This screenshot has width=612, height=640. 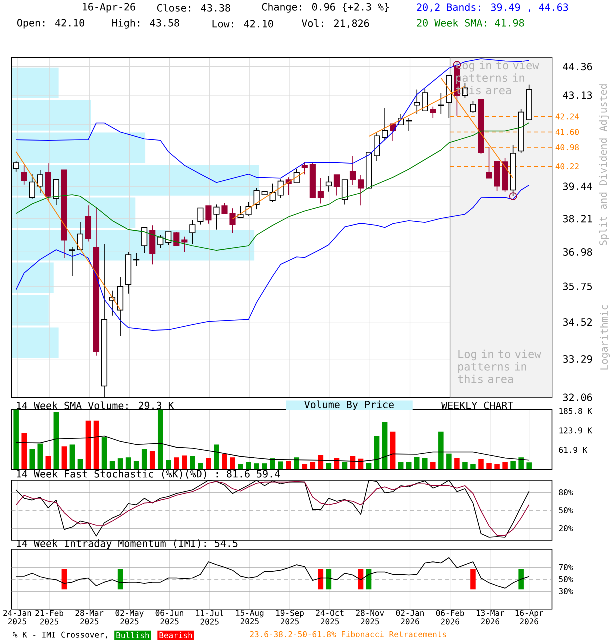 What do you see at coordinates (95, 406) in the screenshot?
I see `chart-title: 14 Week SMA Volume: 29.3 K` at bounding box center [95, 406].